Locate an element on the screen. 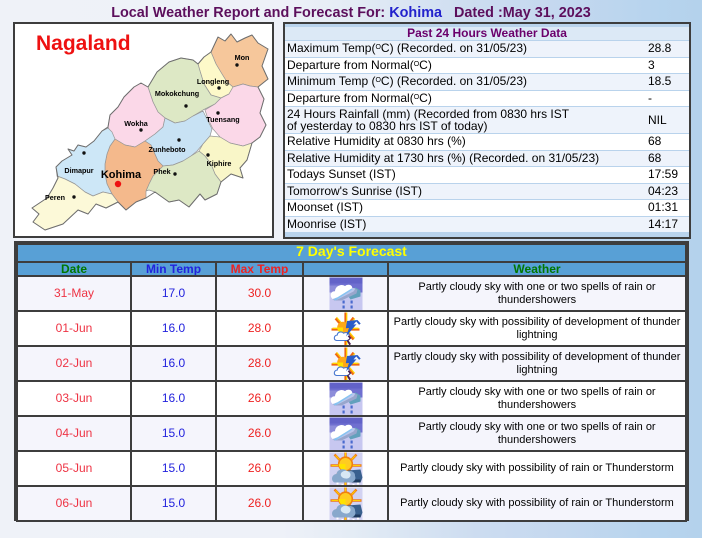 This screenshot has height=538, width=702. svg-text: Kohima is located at coordinates (121, 175).